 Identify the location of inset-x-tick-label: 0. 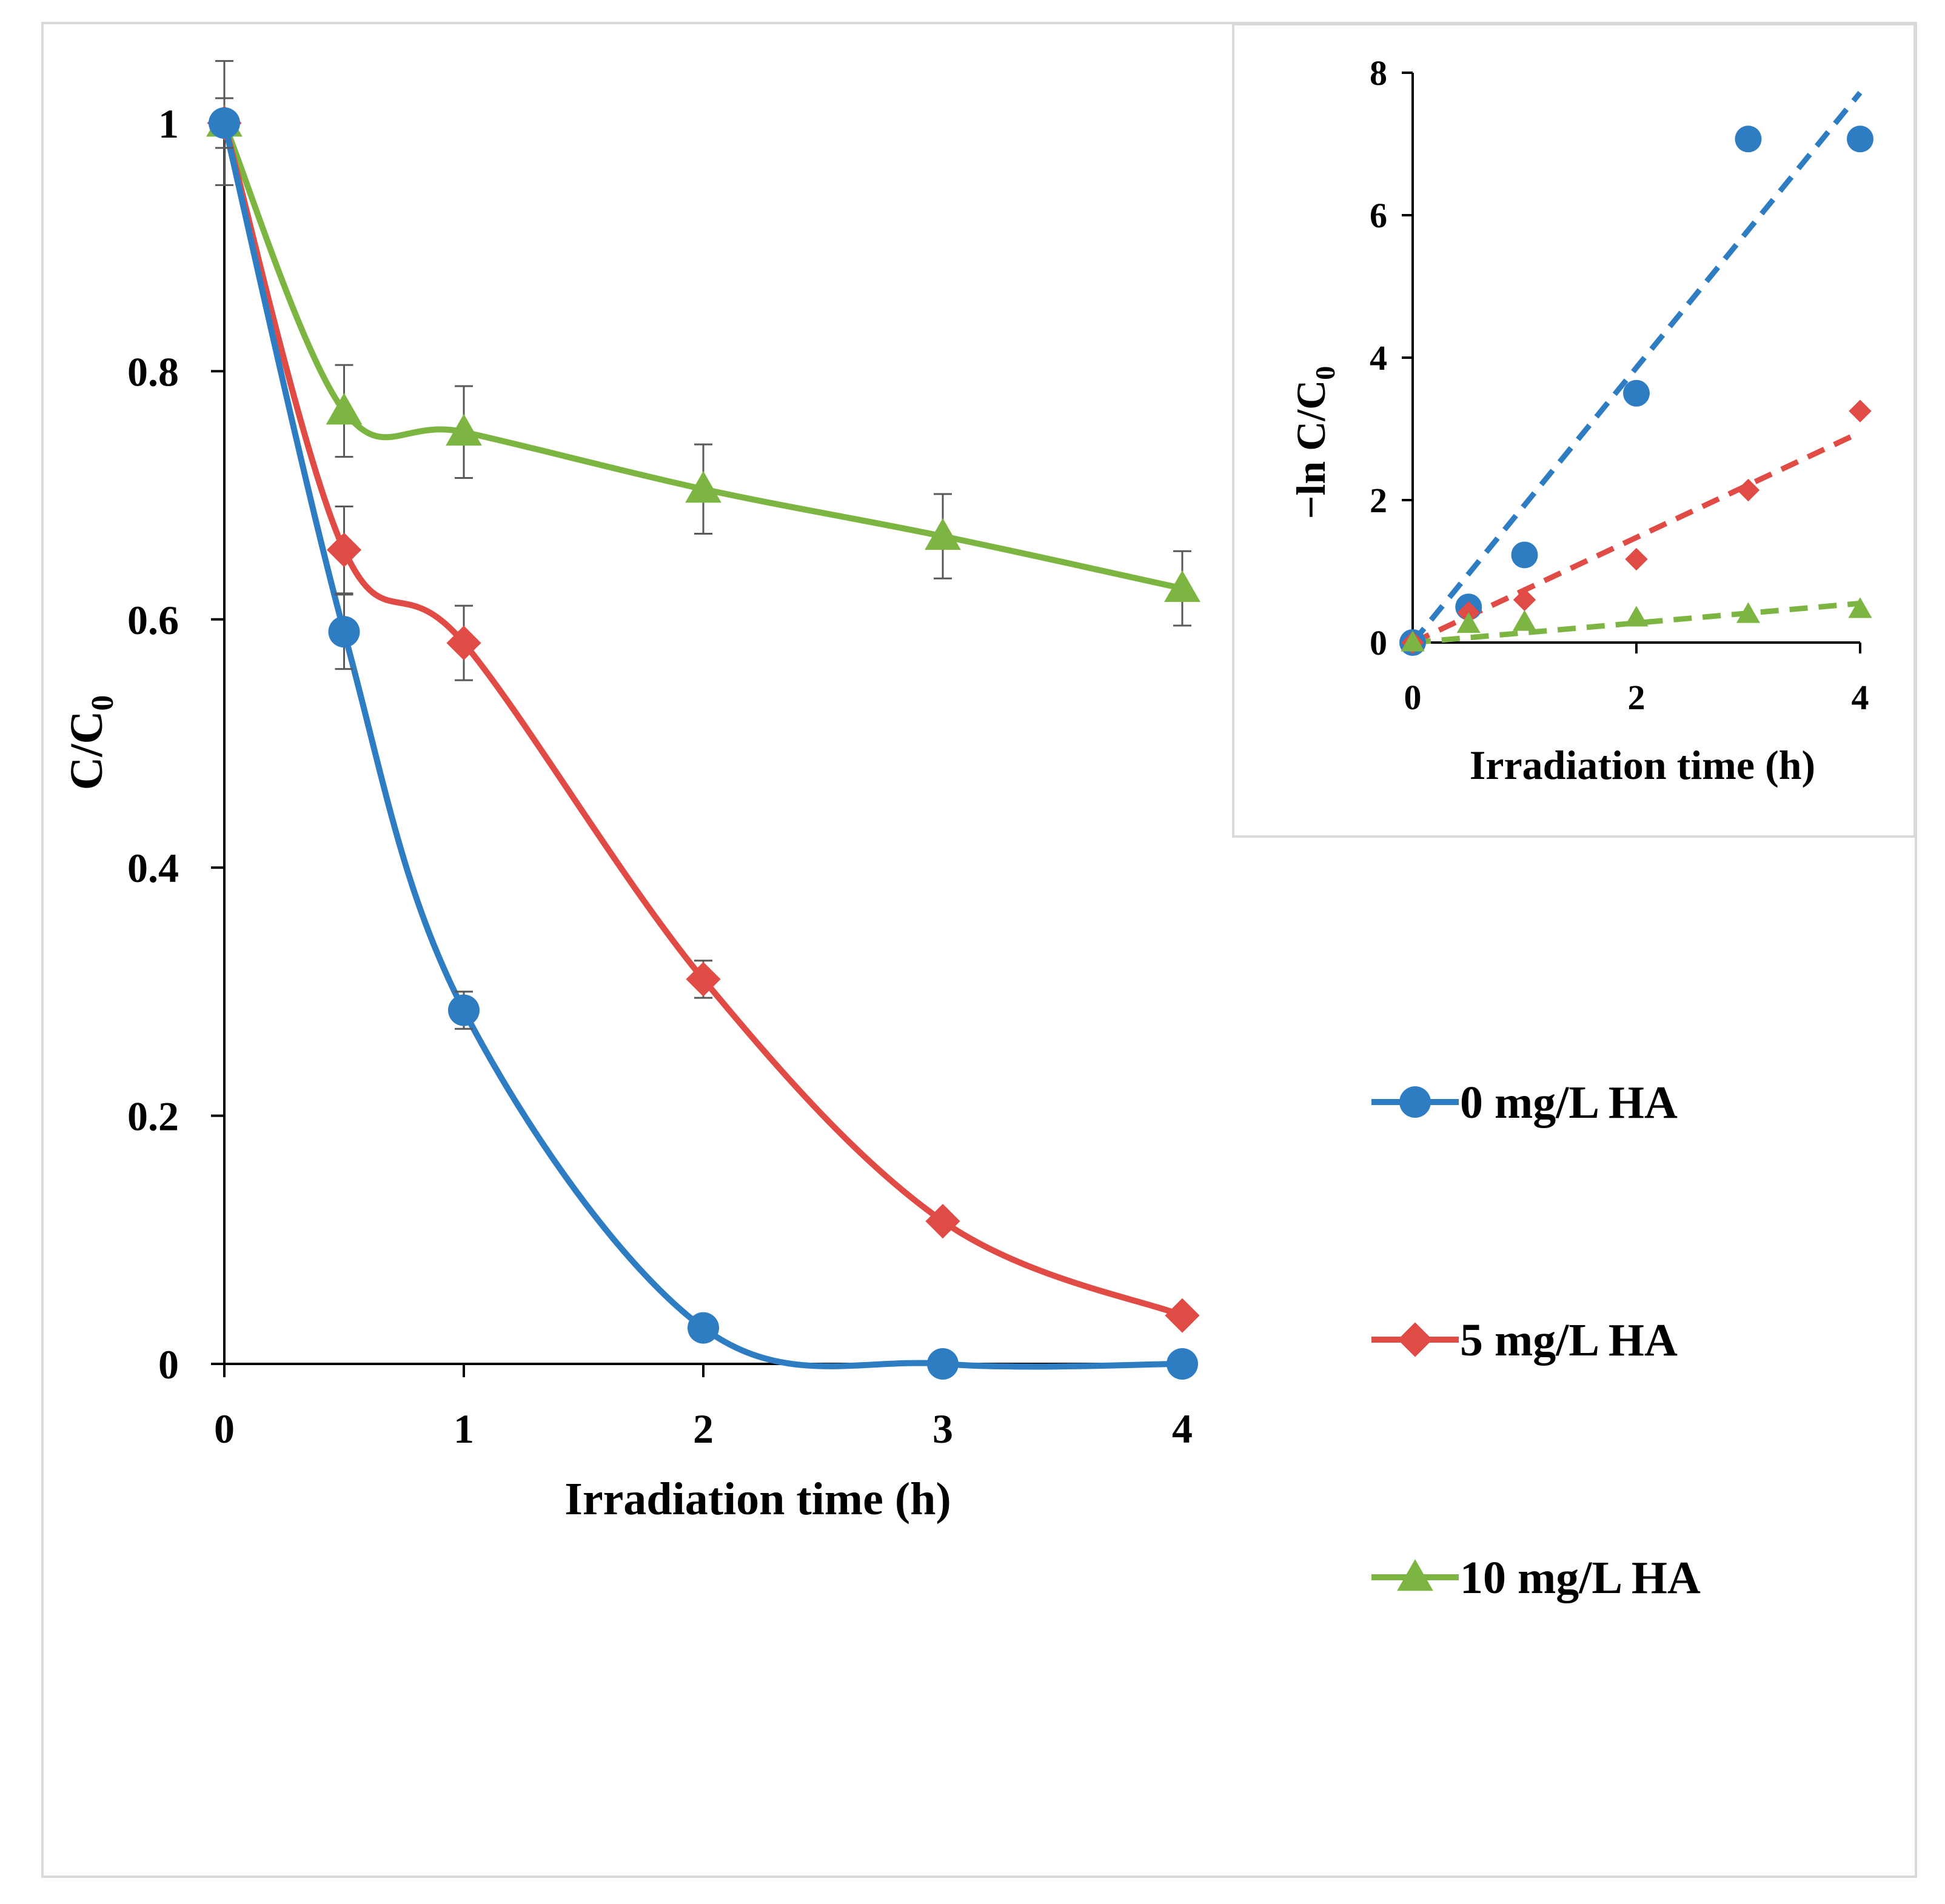
(1413, 697).